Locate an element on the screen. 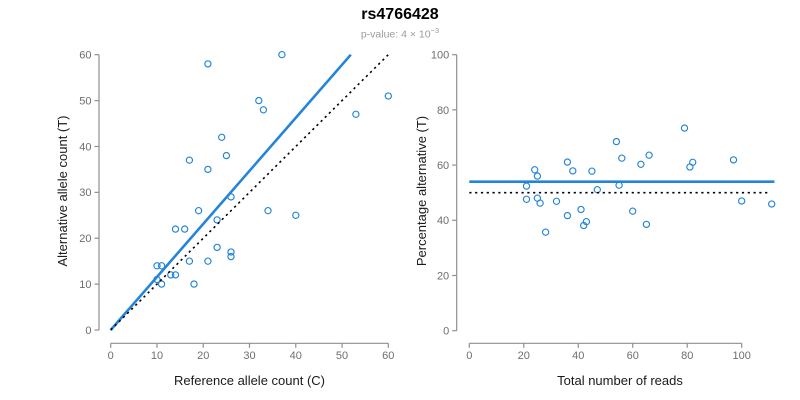  figure-subtitle: p-value: 4 × 10−3 is located at coordinates (400, 33).